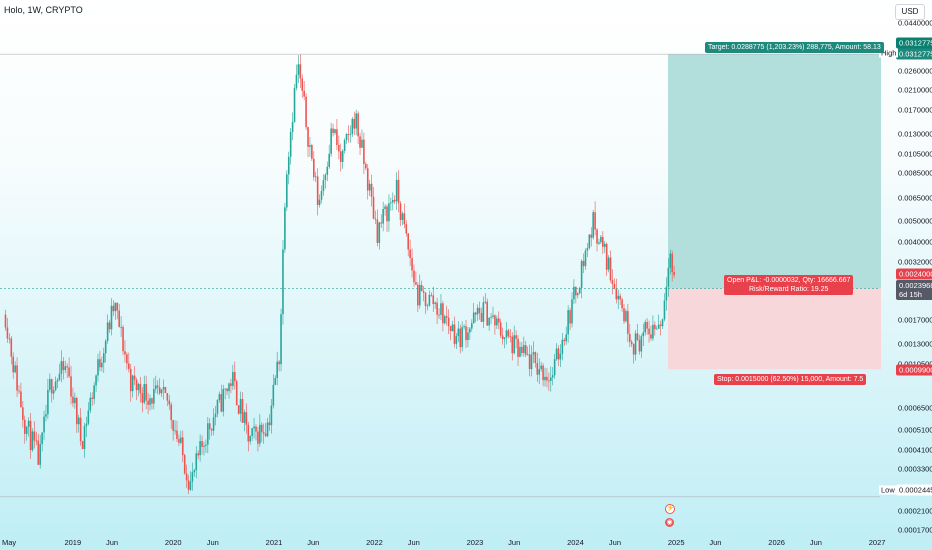 Image resolution: width=932 pixels, height=550 pixels. What do you see at coordinates (374, 542) in the screenshot?
I see `x-tick-label: 2022` at bounding box center [374, 542].